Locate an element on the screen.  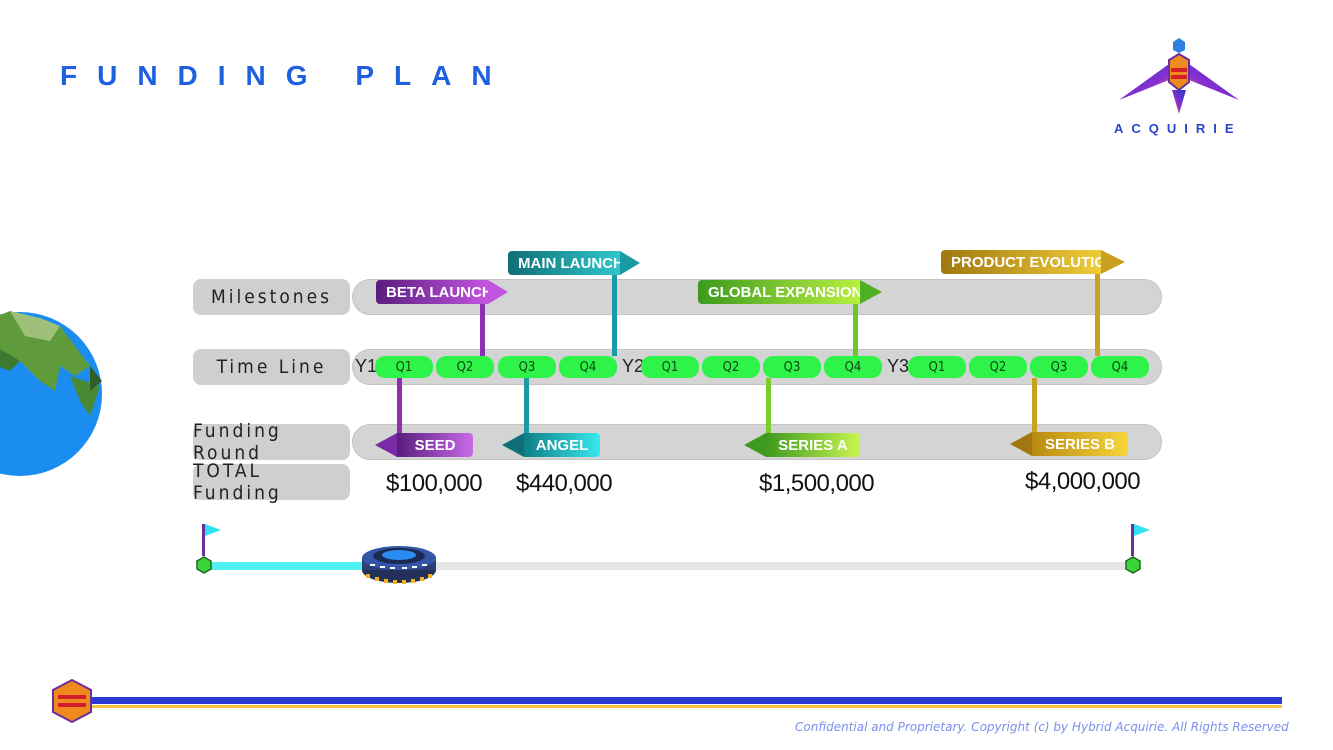
globe-image is located at coordinates (52, 393).